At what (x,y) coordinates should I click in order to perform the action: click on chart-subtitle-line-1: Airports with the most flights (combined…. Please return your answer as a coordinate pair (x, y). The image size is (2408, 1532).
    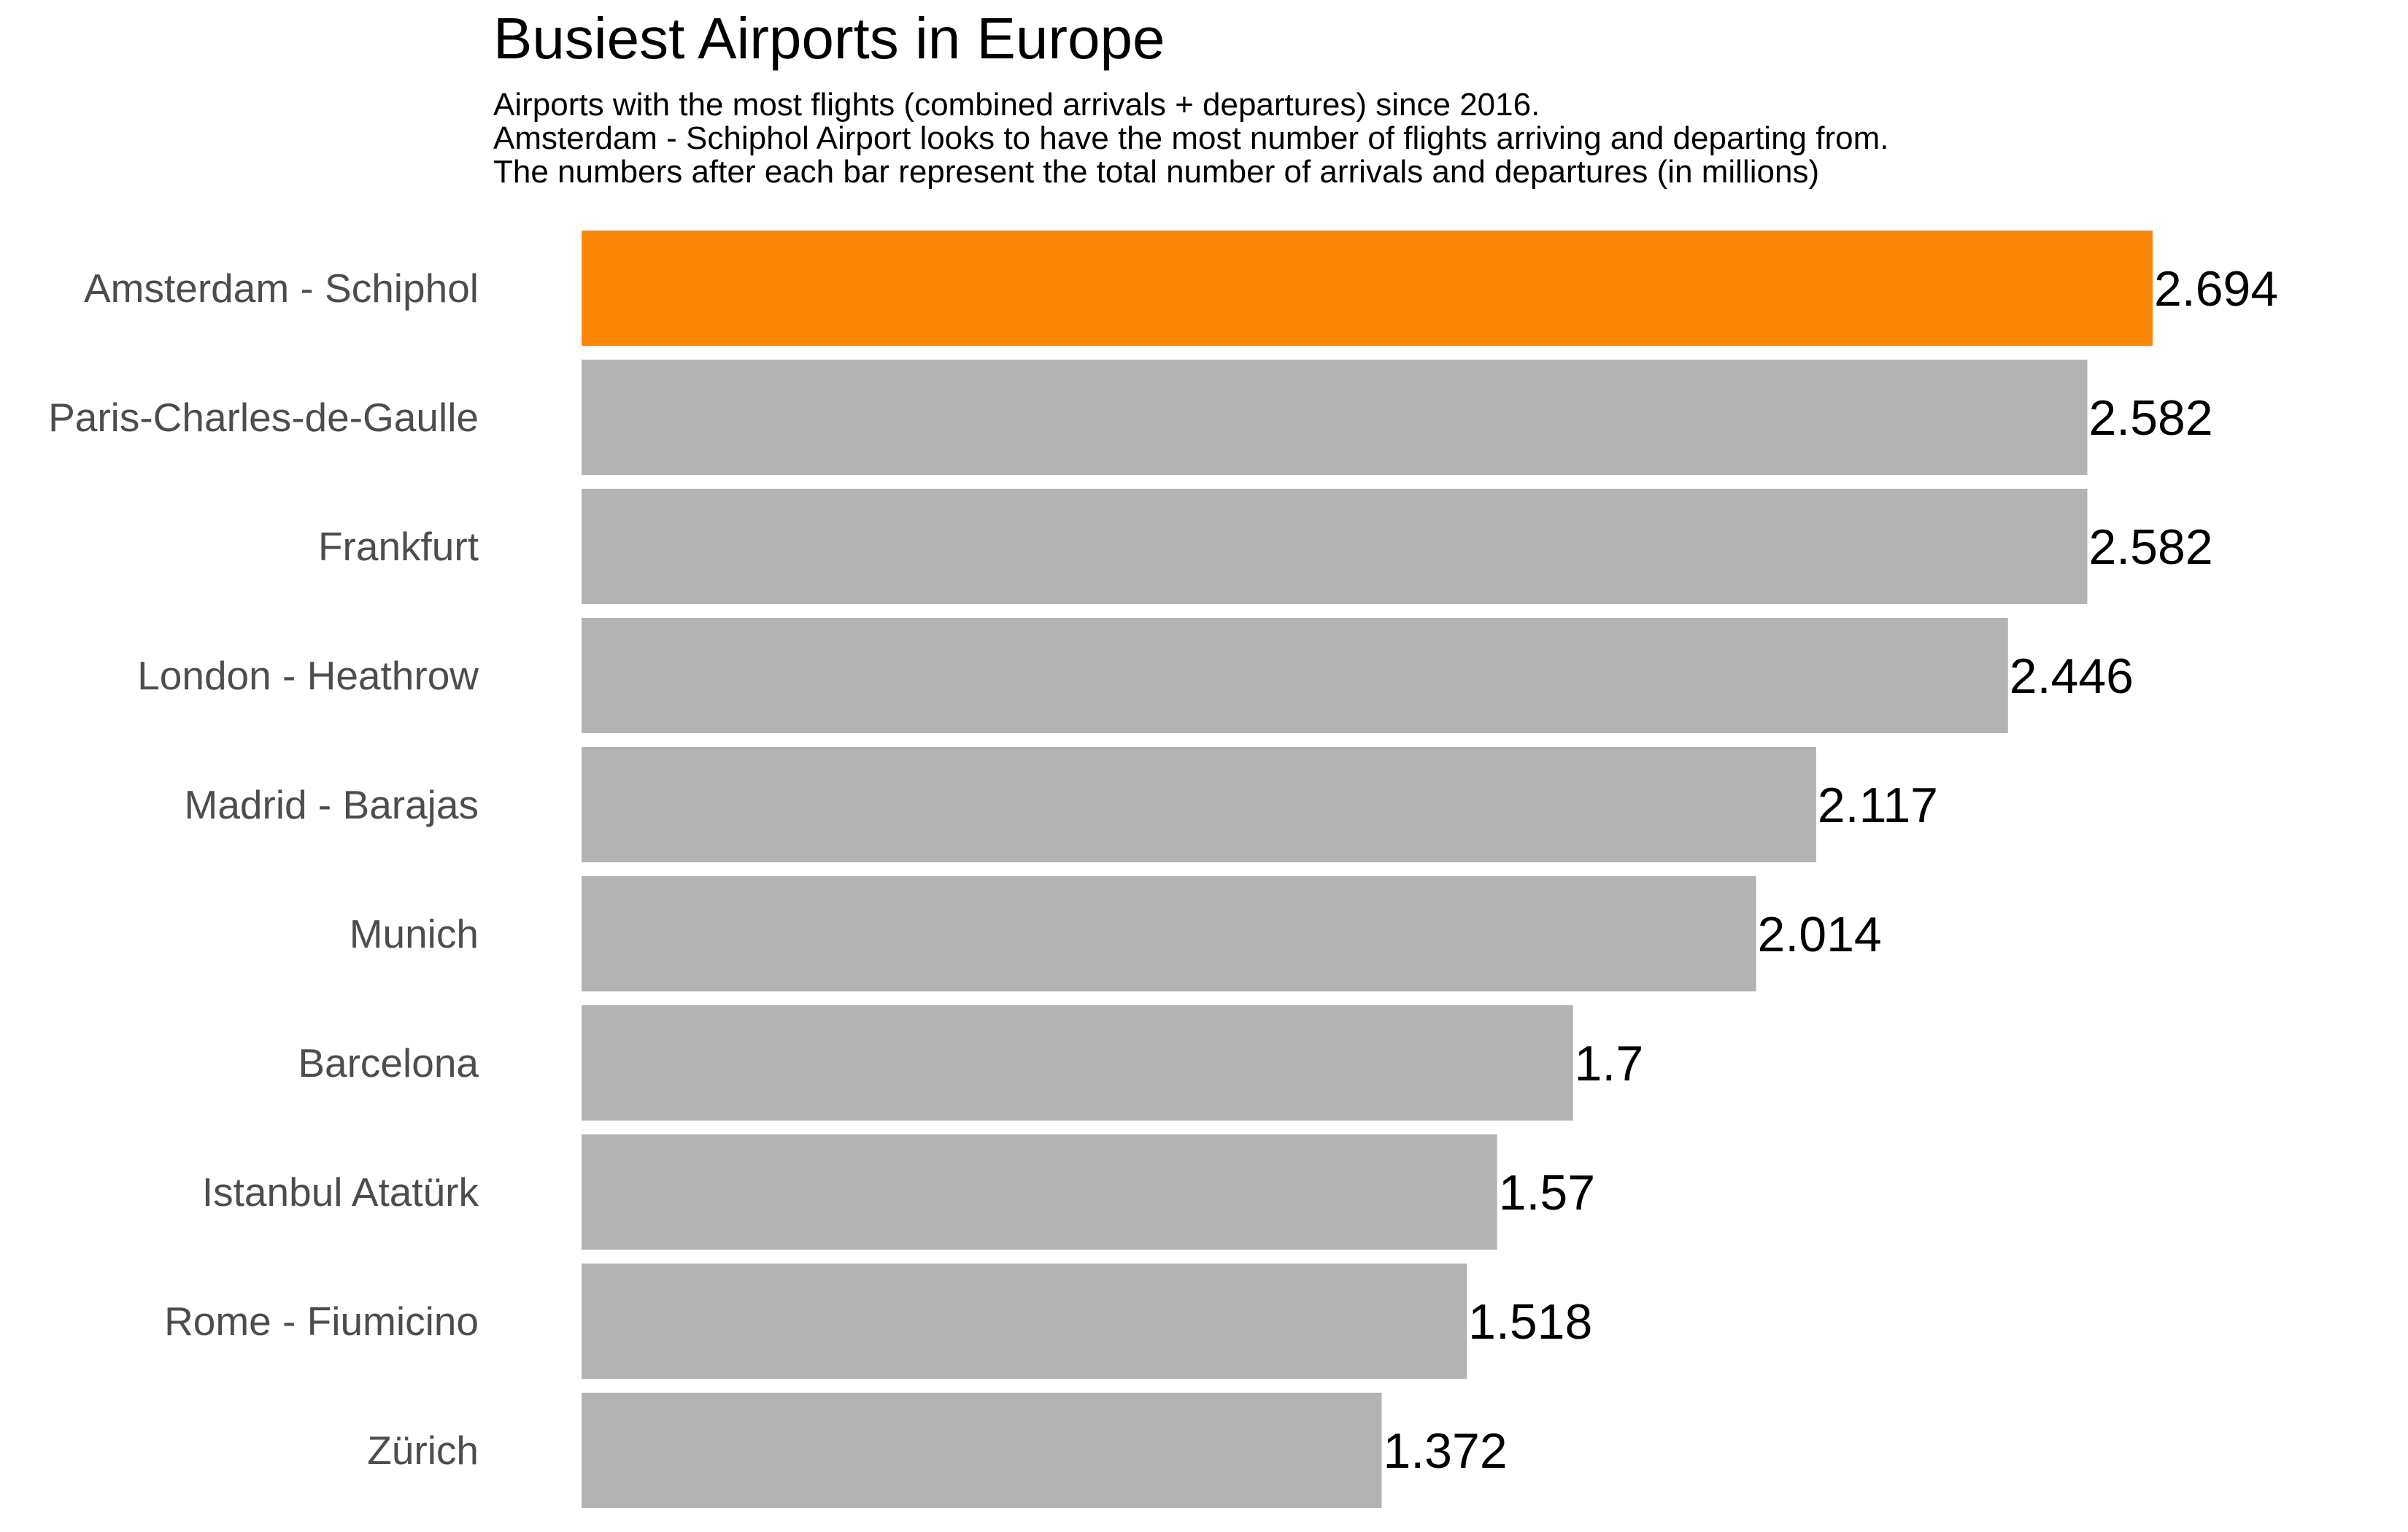
    Looking at the image, I should click on (1016, 105).